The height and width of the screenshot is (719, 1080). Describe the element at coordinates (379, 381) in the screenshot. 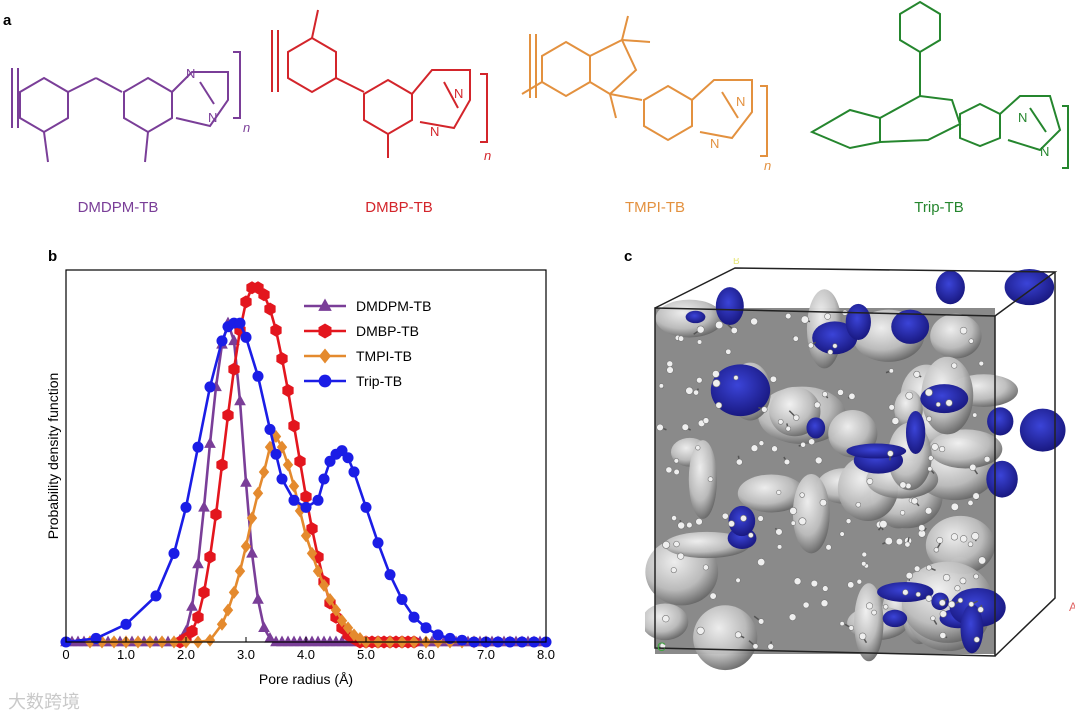

I see `legend-label: Trip-TB` at that location.